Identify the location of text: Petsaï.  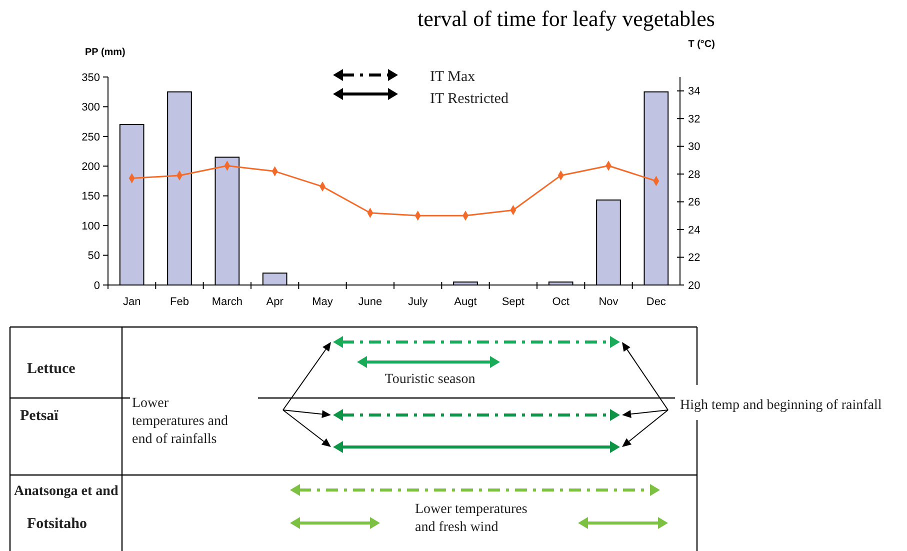
(40, 416).